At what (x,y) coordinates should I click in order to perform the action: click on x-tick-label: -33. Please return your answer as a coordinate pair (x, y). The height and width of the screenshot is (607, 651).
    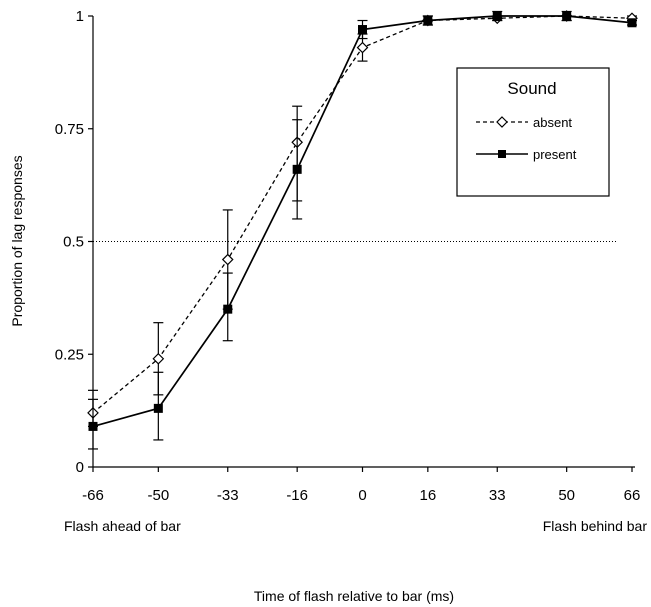
    Looking at the image, I should click on (228, 495).